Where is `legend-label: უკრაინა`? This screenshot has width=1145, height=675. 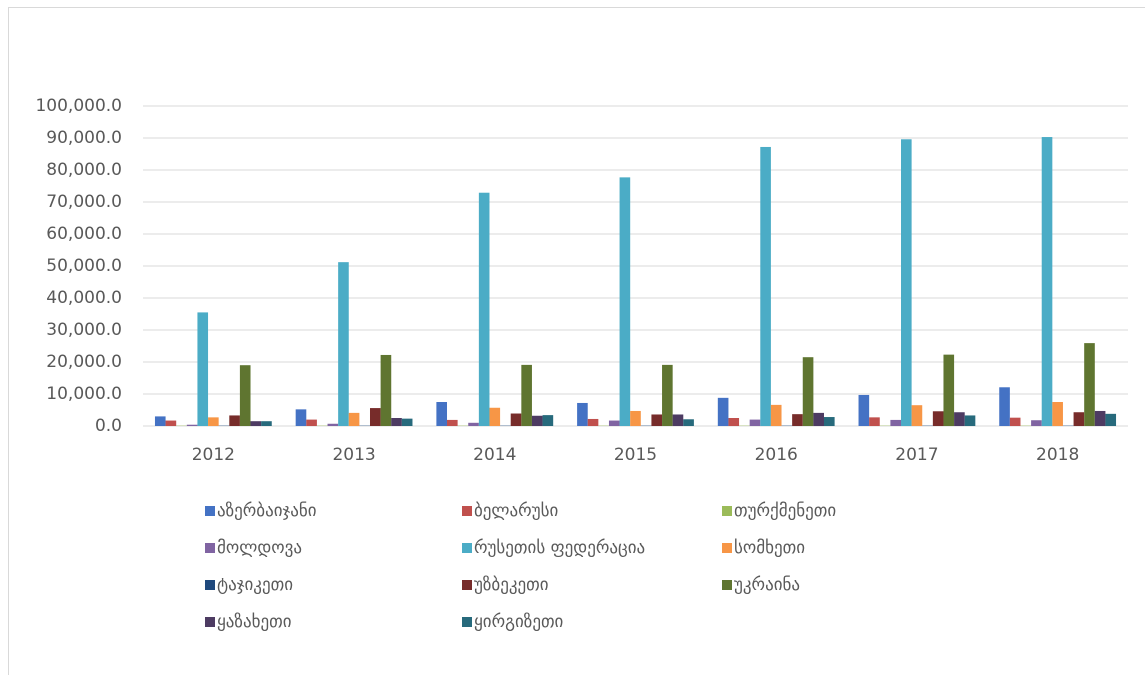
legend-label: უკრაინა is located at coordinates (767, 585).